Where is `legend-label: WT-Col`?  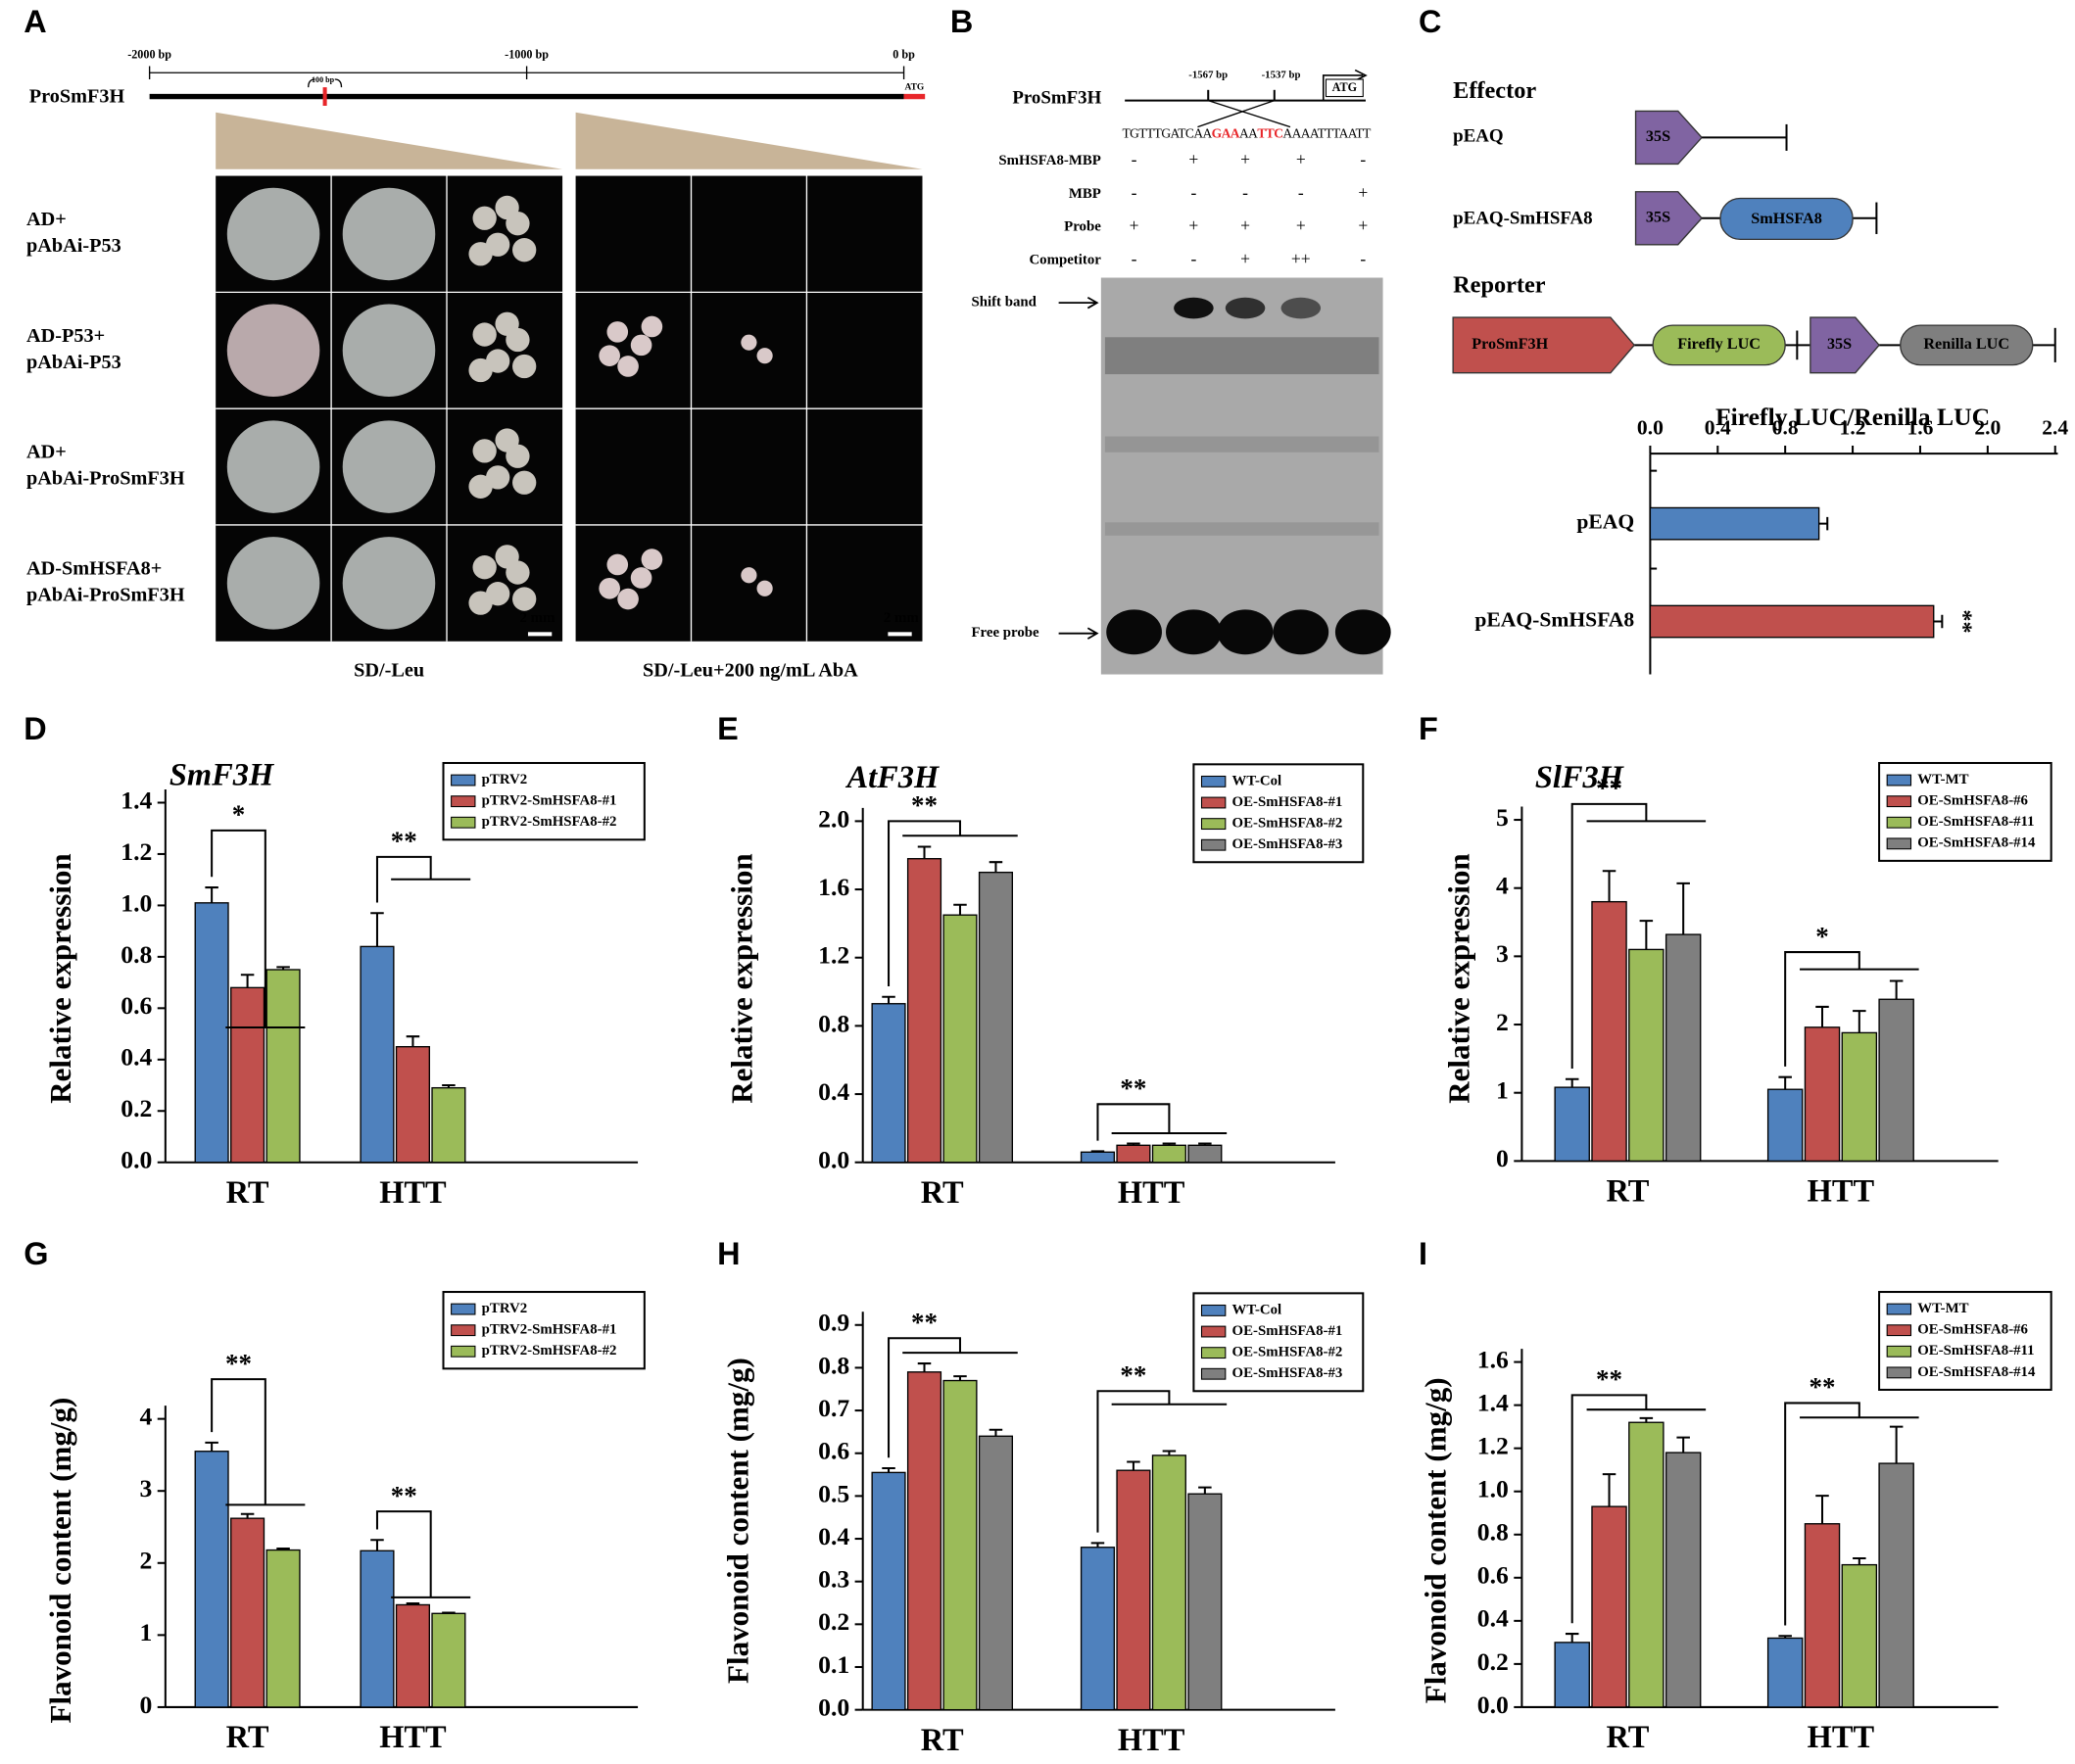 legend-label: WT-Col is located at coordinates (1257, 780).